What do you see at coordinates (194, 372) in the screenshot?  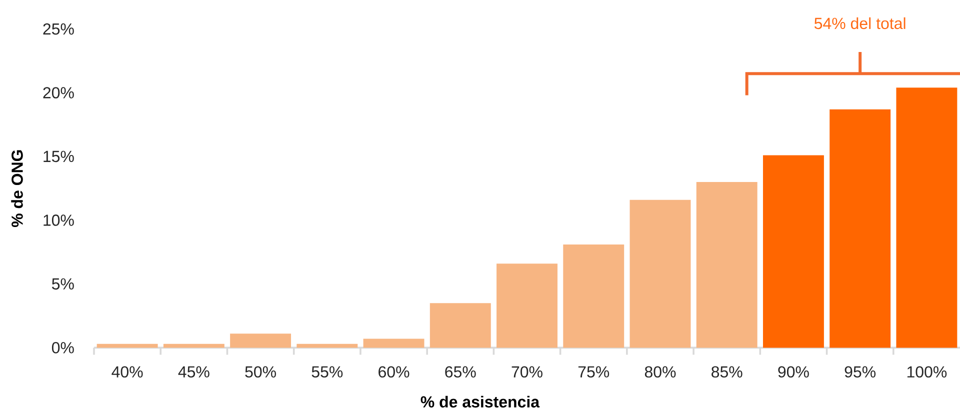 I see `x-tick-label: 45%` at bounding box center [194, 372].